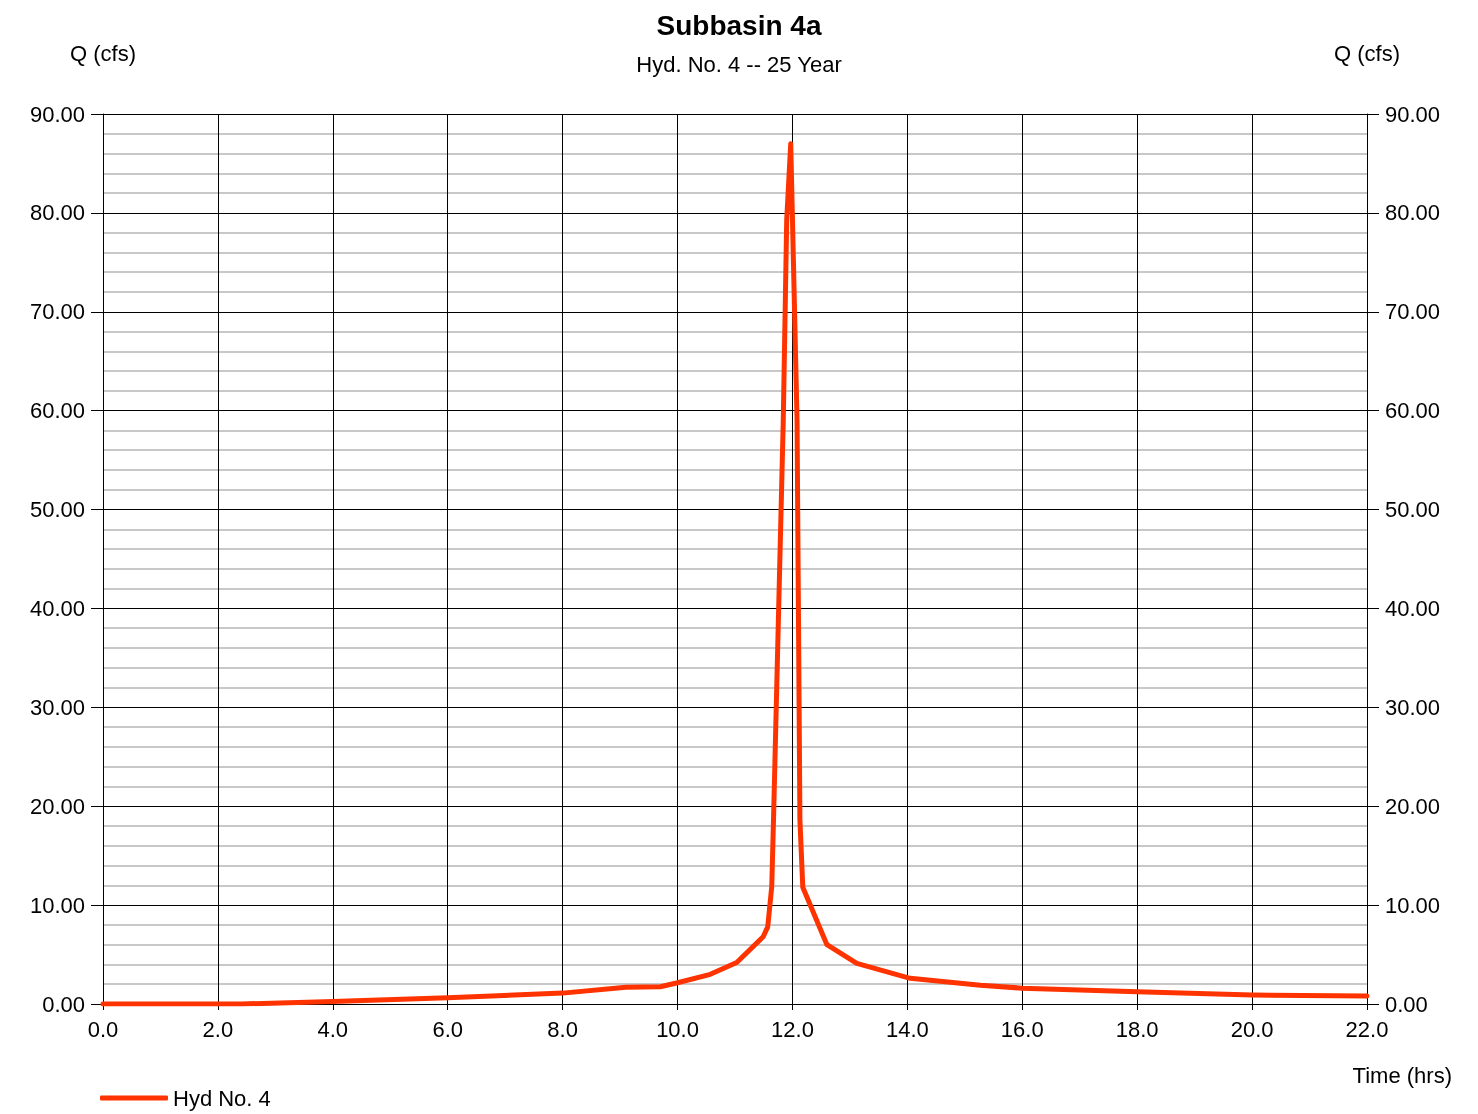 Image resolution: width=1478 pixels, height=1114 pixels. I want to click on y2-tick-label: 90.00, so click(1413, 114).